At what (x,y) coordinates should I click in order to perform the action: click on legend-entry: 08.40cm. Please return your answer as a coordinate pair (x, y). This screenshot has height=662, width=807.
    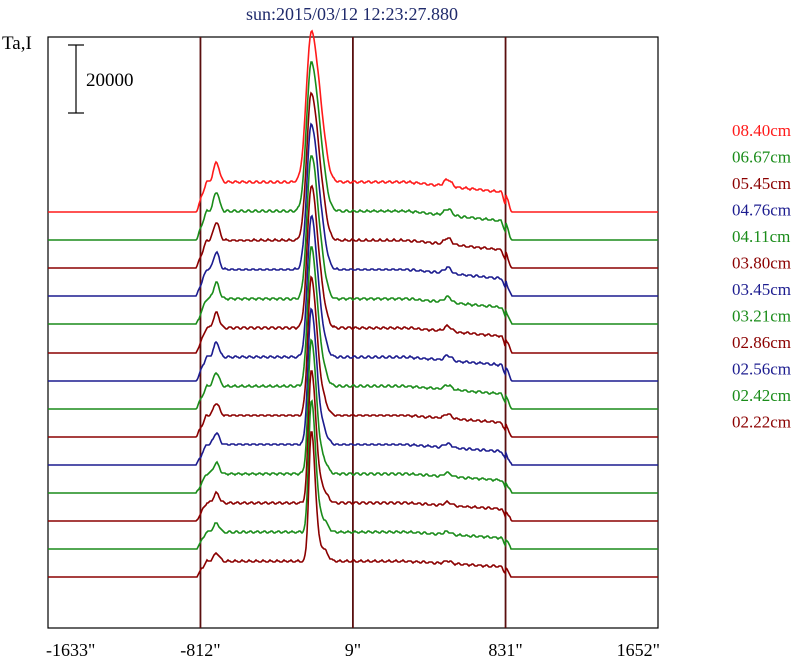
    Looking at the image, I should click on (761, 130).